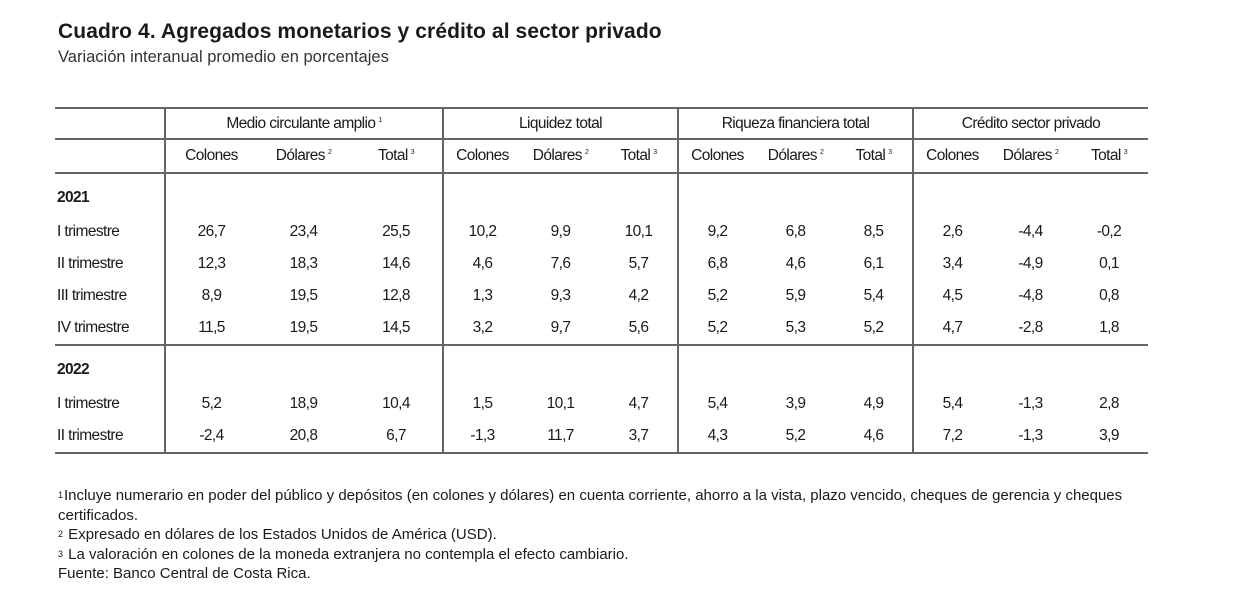  What do you see at coordinates (560, 295) in the screenshot?
I see `value-cell: 9,3` at bounding box center [560, 295].